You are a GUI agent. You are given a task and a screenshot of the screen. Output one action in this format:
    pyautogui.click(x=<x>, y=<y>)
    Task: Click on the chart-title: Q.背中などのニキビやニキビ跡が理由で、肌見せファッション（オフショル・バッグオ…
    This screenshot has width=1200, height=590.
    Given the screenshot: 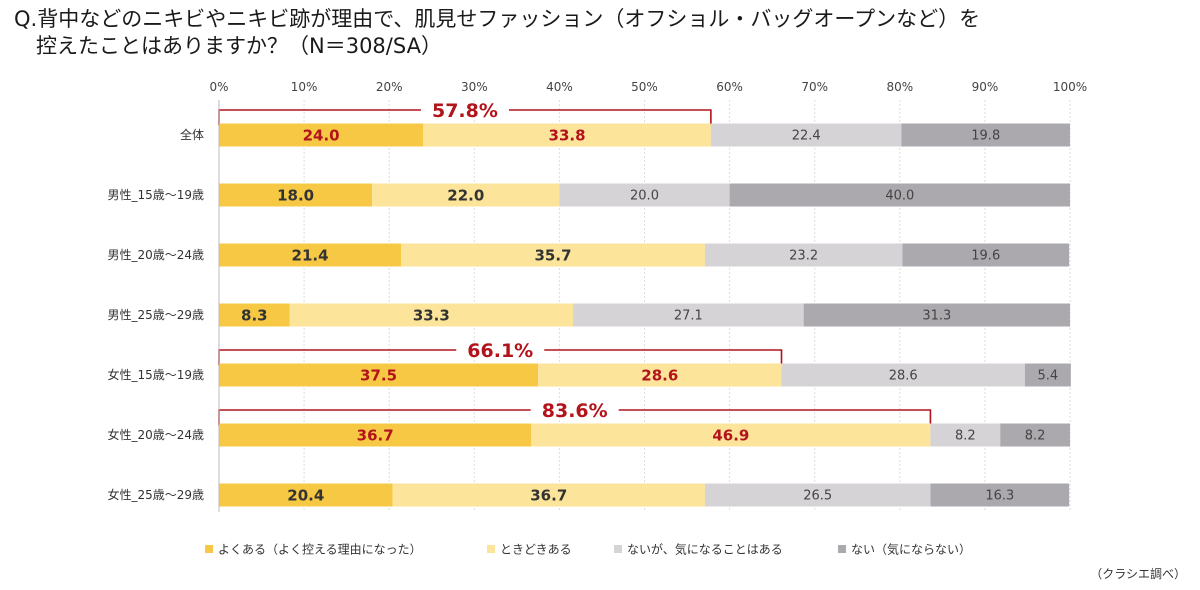 What is the action you would take?
    pyautogui.click(x=497, y=33)
    